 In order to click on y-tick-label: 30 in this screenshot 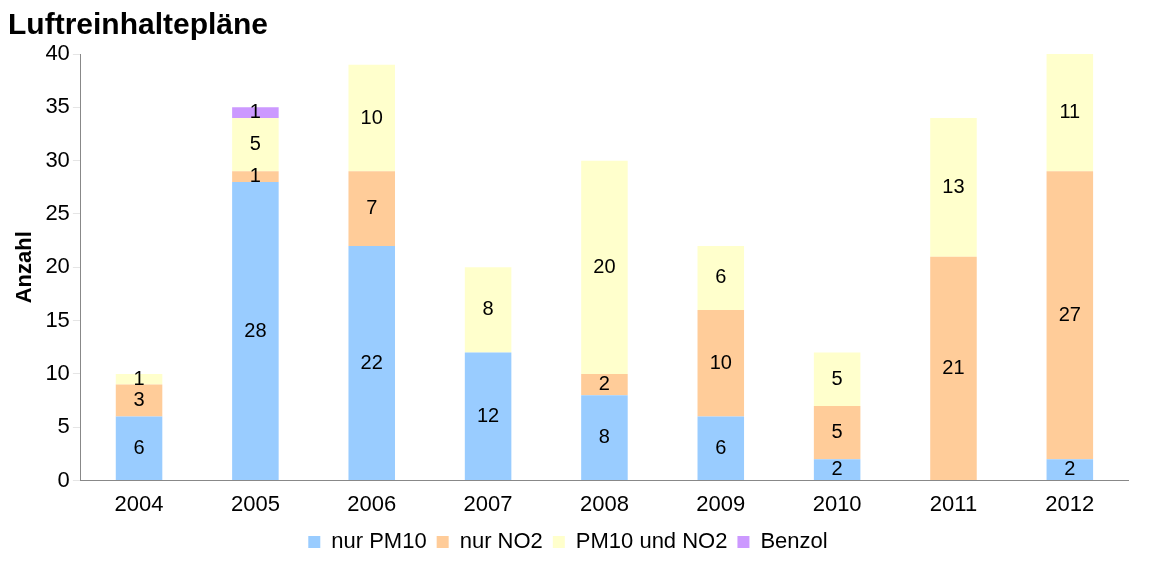, I will do `click(57, 159)`.